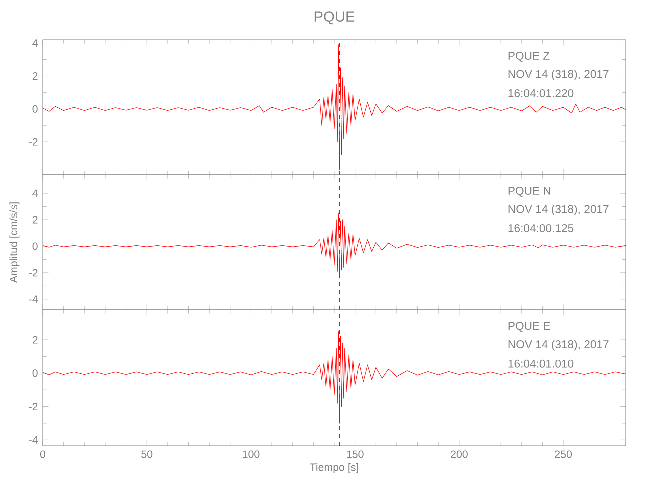  I want to click on x-tick-label: 250, so click(563, 454).